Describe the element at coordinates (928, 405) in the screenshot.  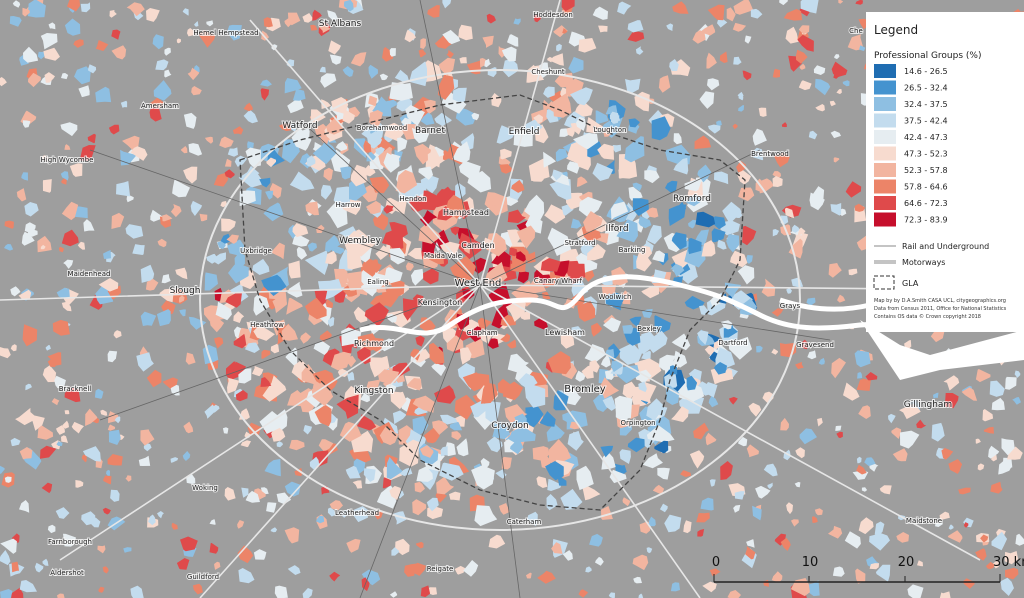
I see `place-label: Gillingham` at that location.